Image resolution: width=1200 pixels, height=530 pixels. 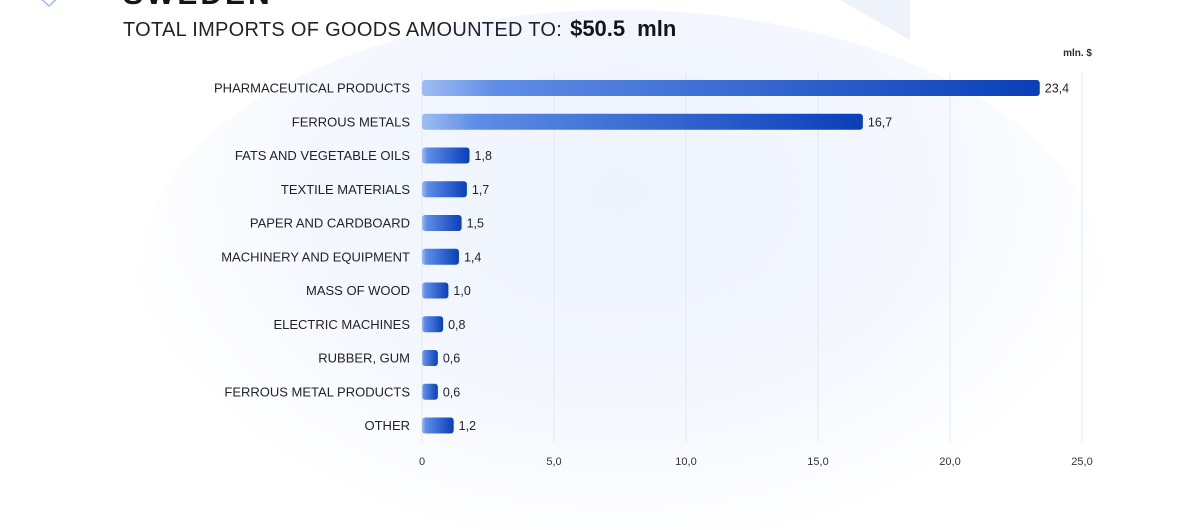 I want to click on x-tick-label: 0, so click(x=422, y=462).